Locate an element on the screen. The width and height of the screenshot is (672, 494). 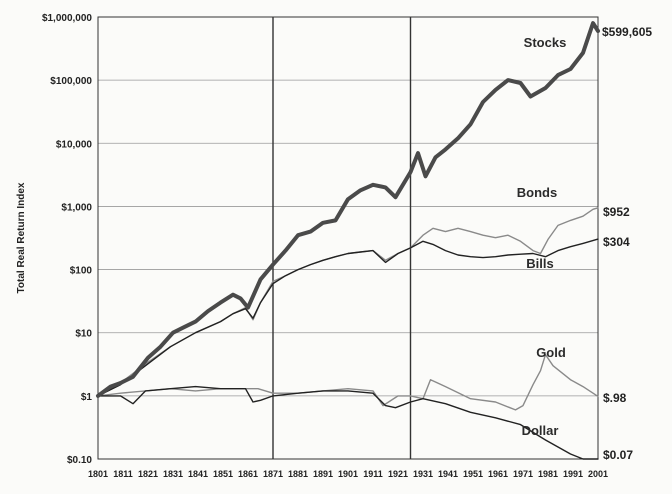
y-tick-label: $10,000 is located at coordinates (74, 144).